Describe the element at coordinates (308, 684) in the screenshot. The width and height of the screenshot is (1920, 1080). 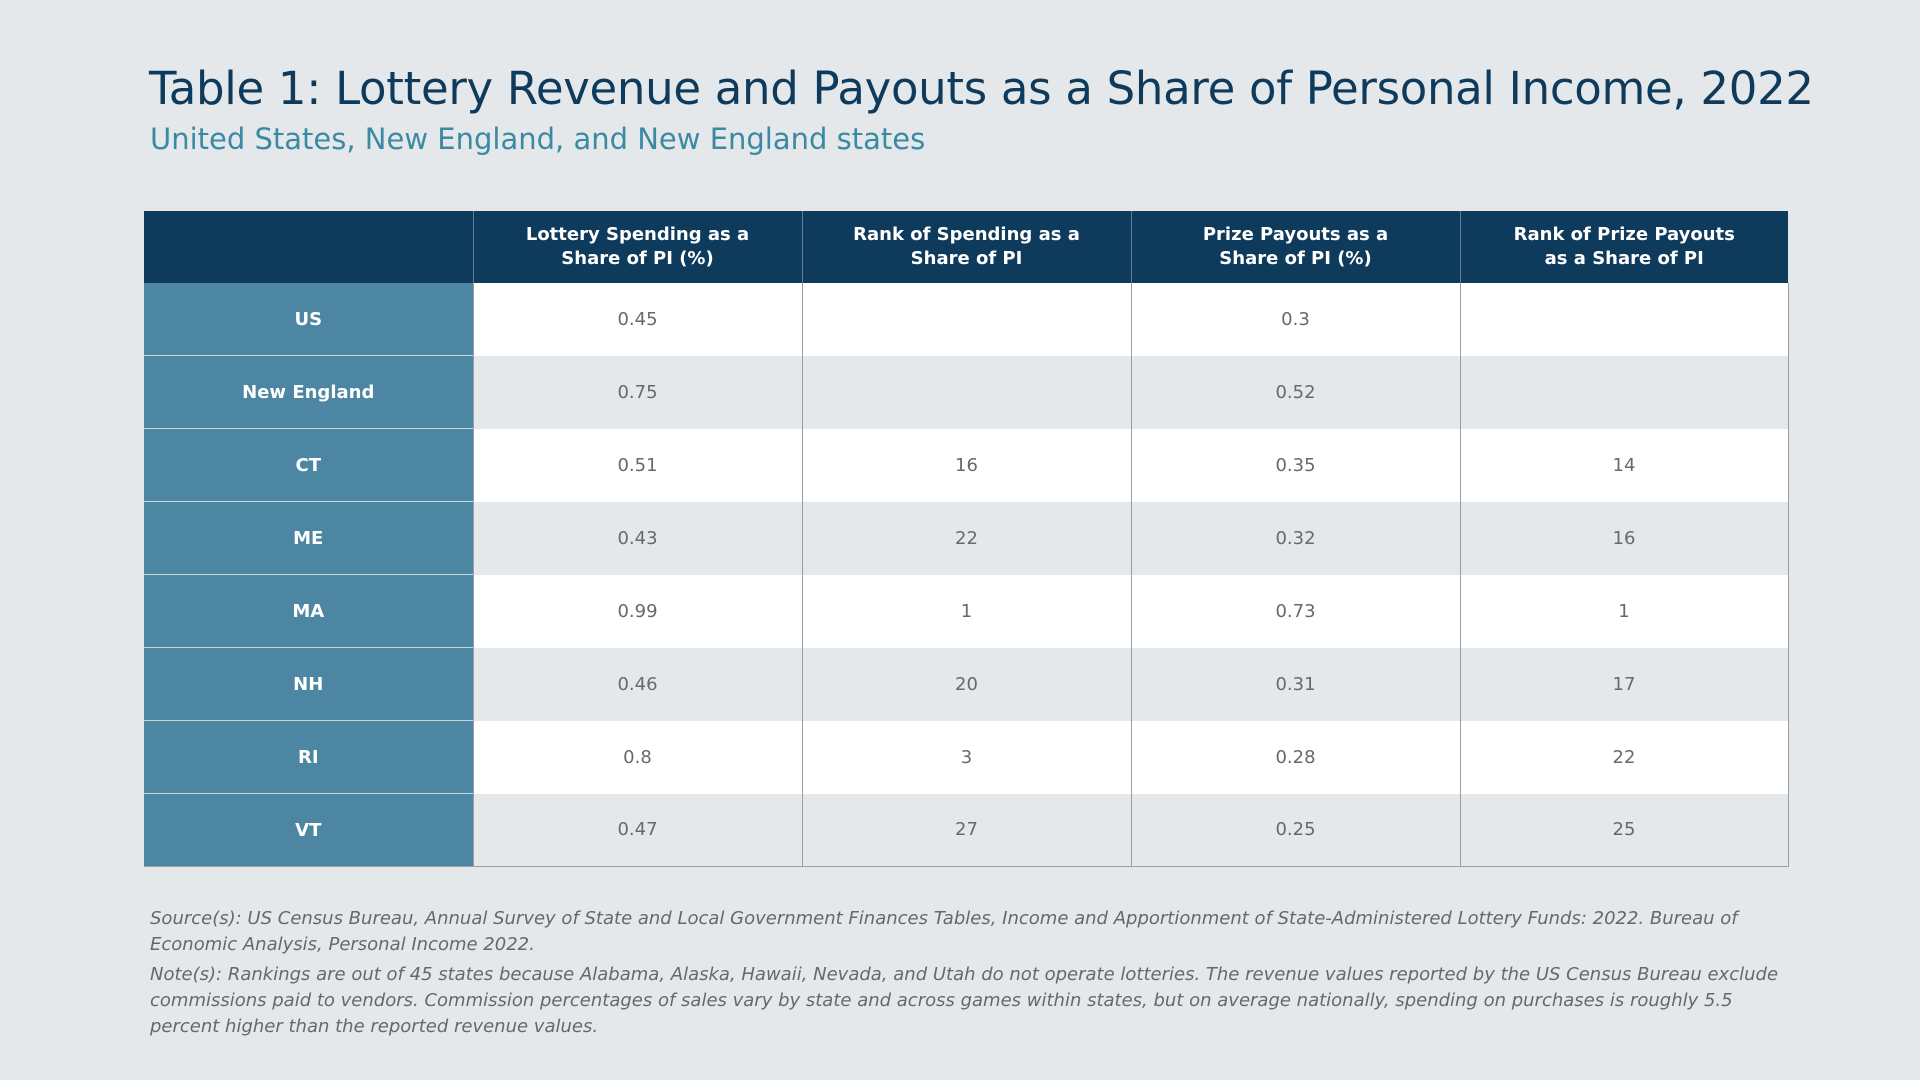
I see `row-label: NH` at that location.